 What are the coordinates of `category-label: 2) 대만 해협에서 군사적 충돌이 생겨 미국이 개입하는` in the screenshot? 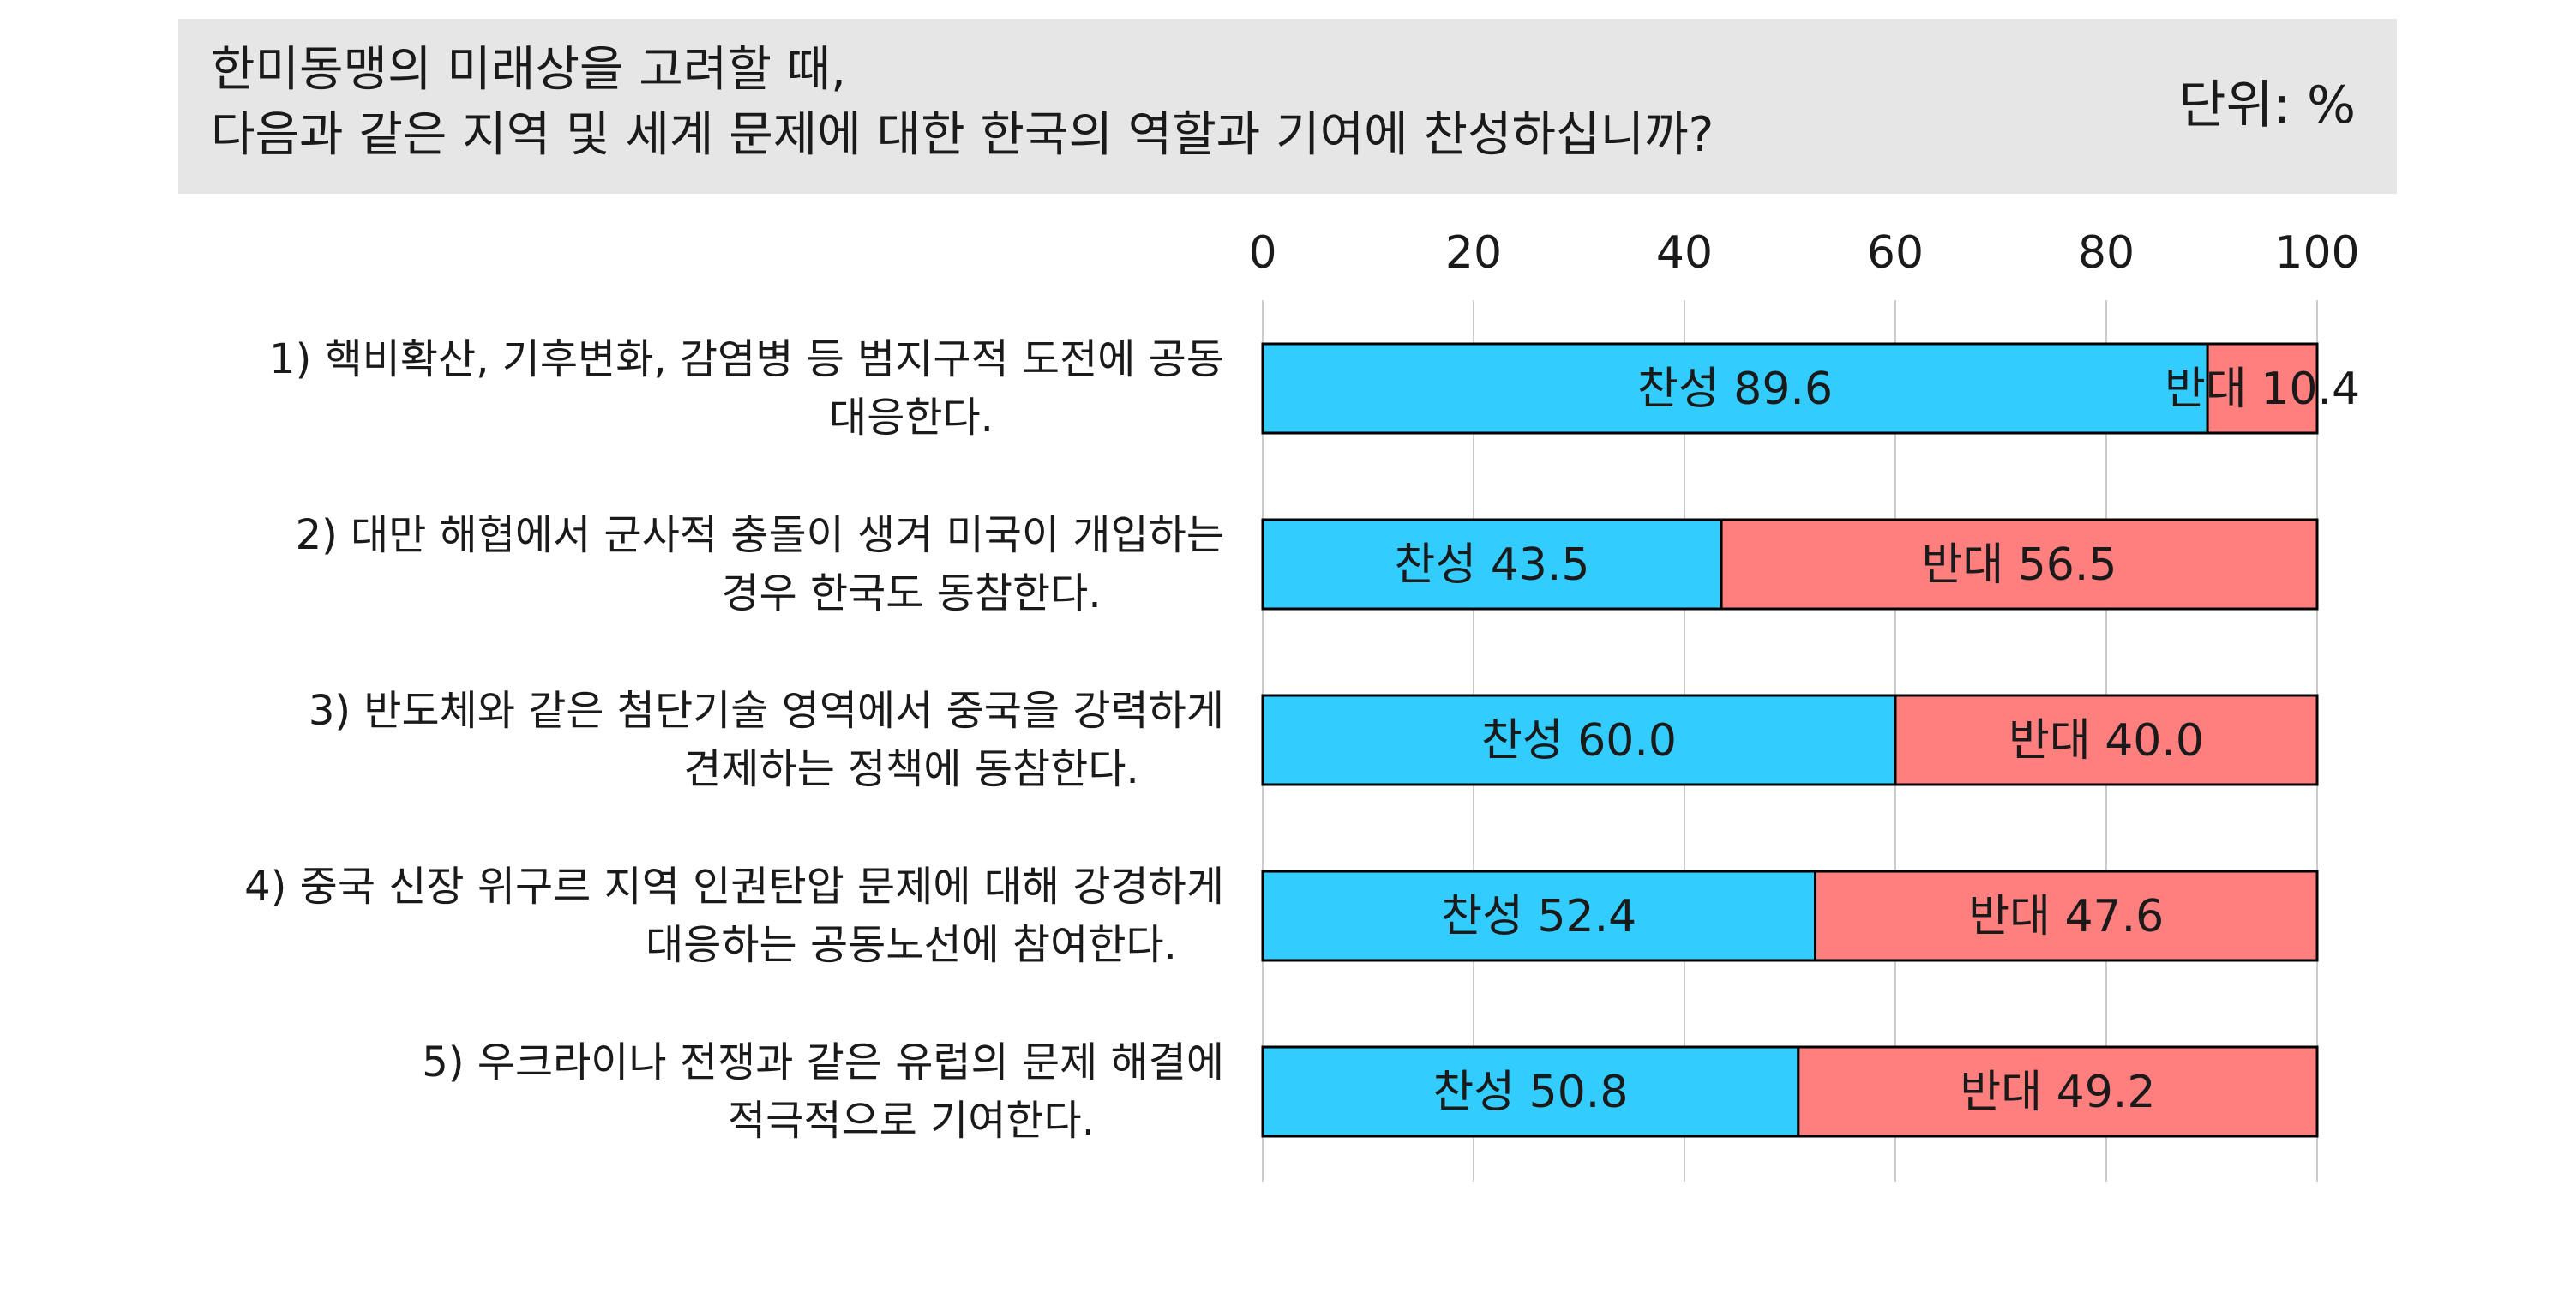 It's located at (760, 535).